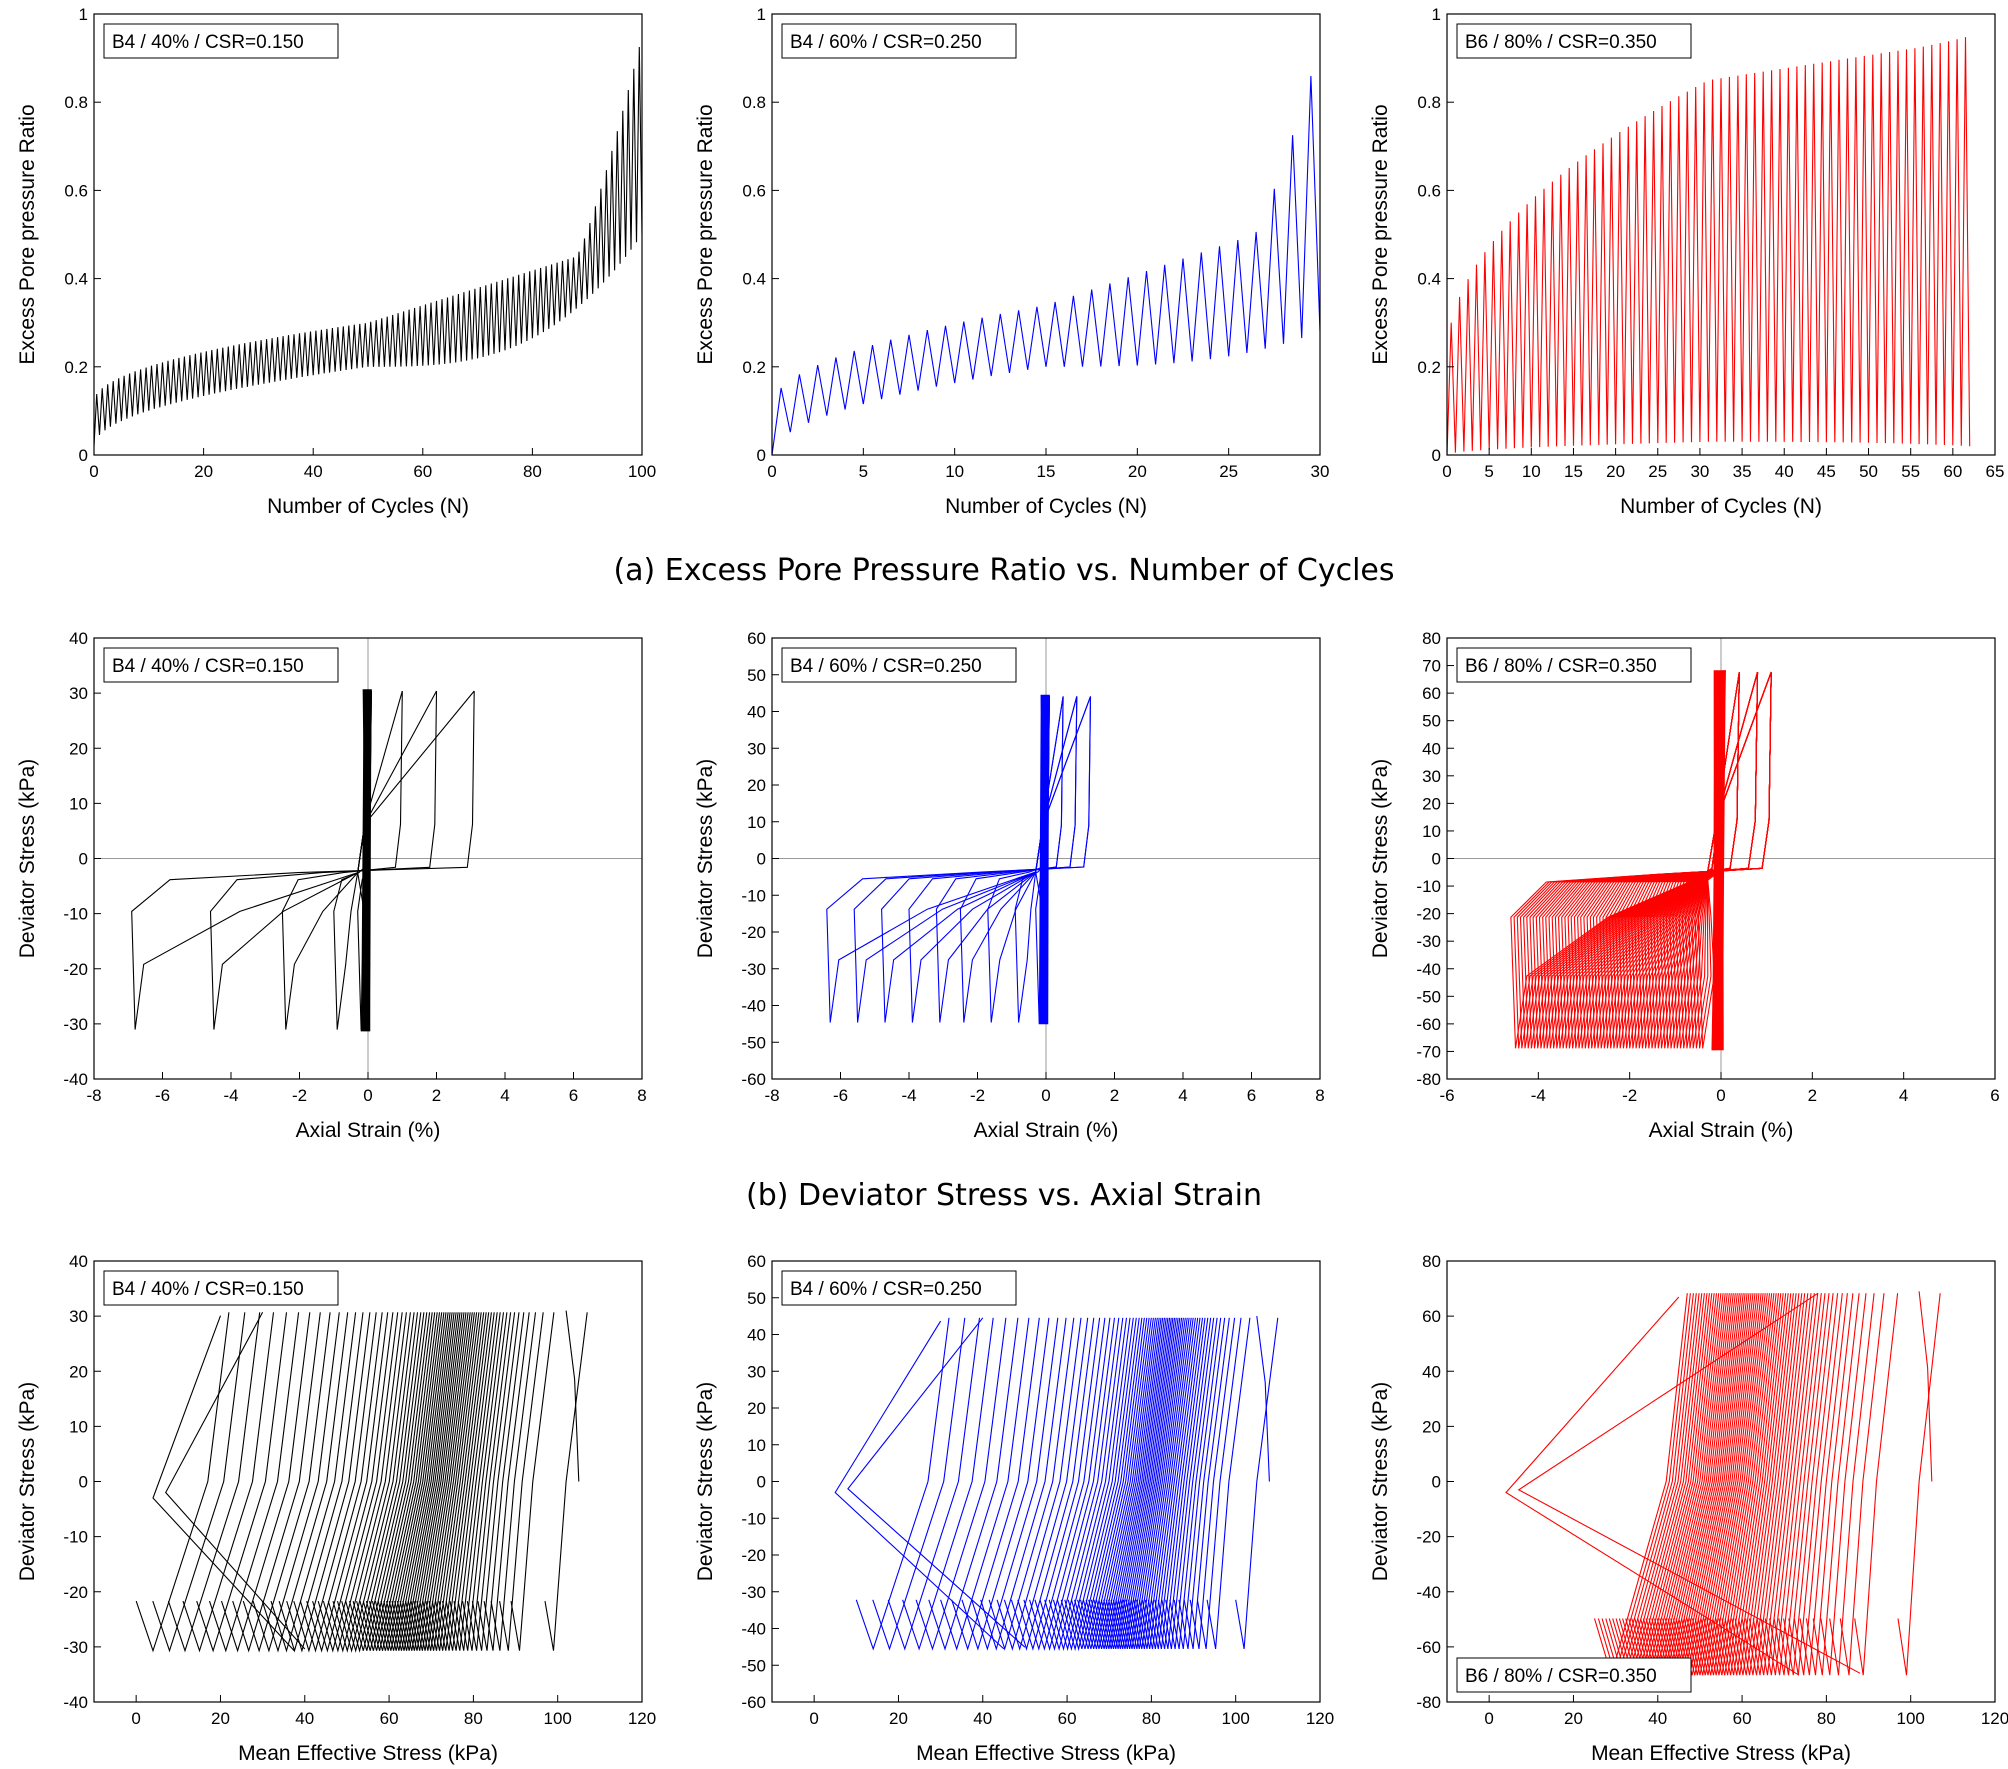  I want to click on y-tick-label: -80, so click(1428, 1079).